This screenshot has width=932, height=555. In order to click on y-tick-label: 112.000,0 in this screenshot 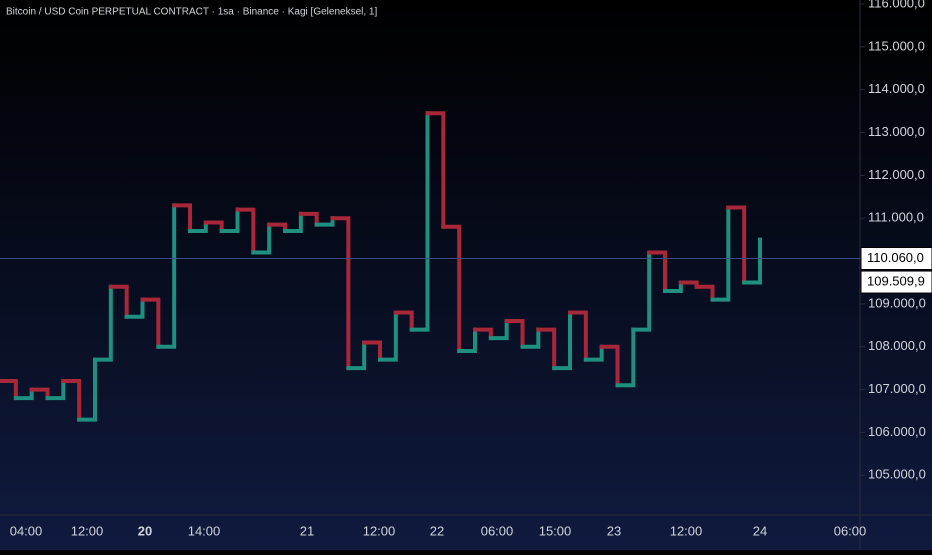, I will do `click(896, 174)`.